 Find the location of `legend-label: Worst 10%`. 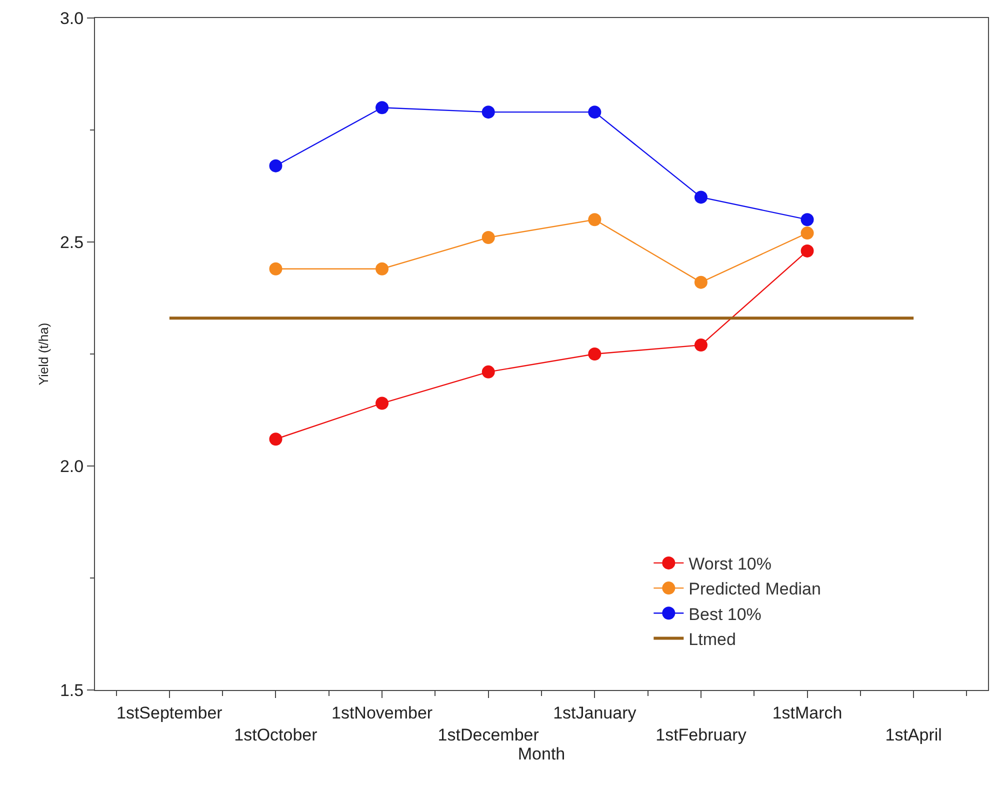

legend-label: Worst 10% is located at coordinates (730, 564).